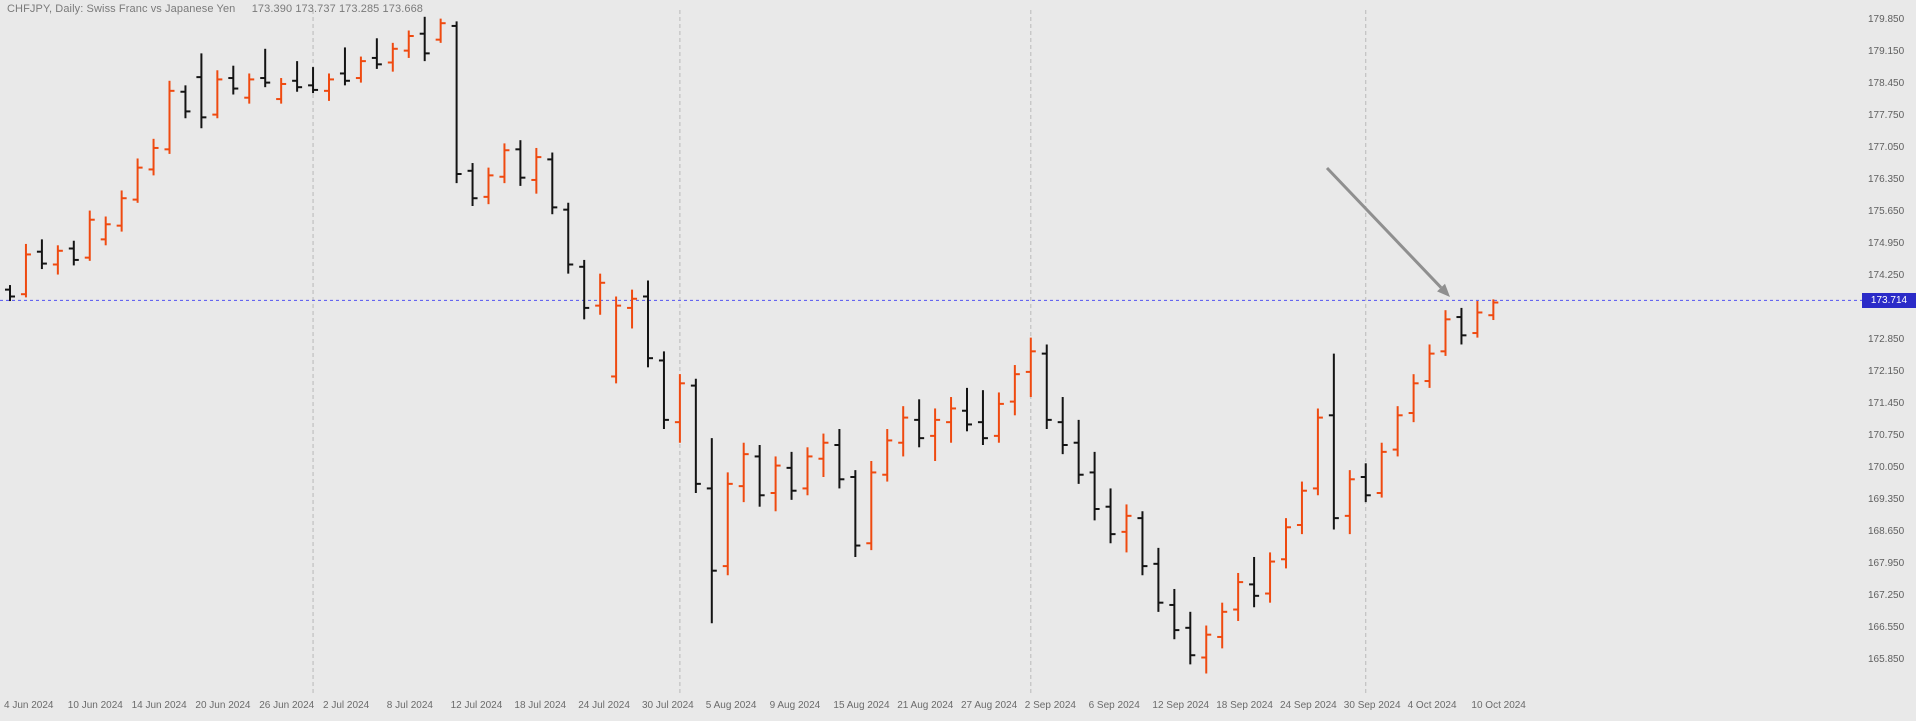 This screenshot has width=1916, height=721. I want to click on date-scale-label: 2 Sep 2024, so click(1050, 705).